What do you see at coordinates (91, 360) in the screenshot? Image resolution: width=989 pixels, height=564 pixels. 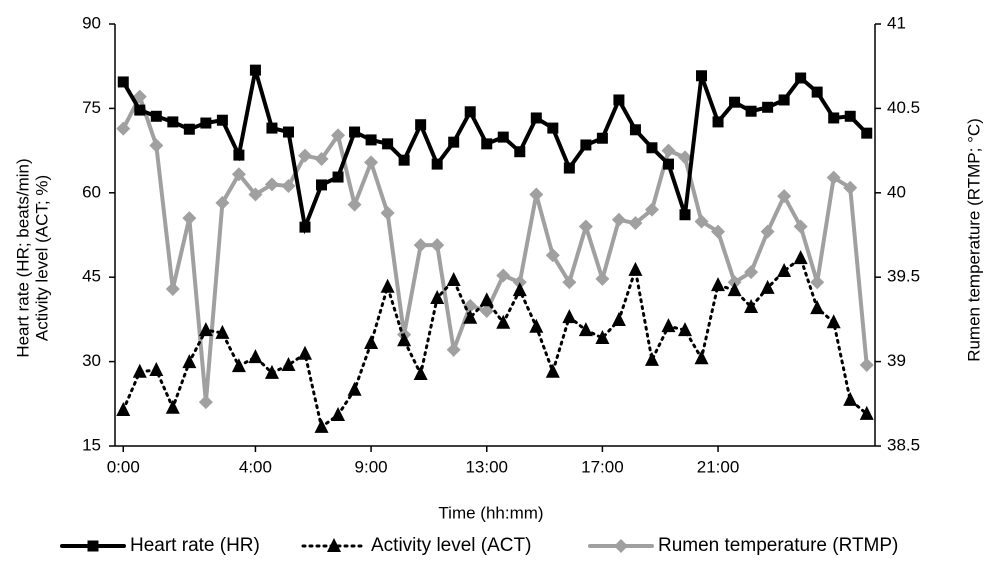 I see `y-tick-label: 30` at bounding box center [91, 360].